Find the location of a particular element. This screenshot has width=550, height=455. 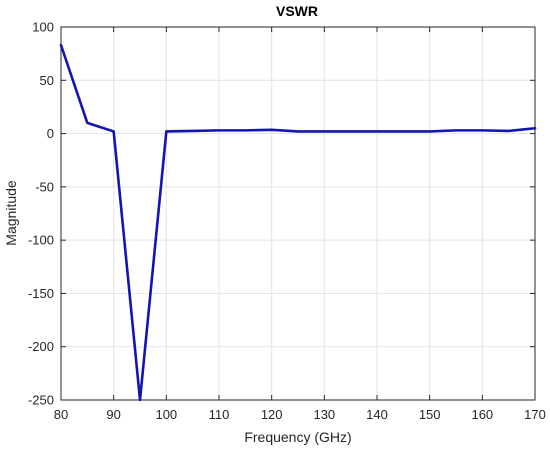

y-tick-label: 0 is located at coordinates (50, 133).